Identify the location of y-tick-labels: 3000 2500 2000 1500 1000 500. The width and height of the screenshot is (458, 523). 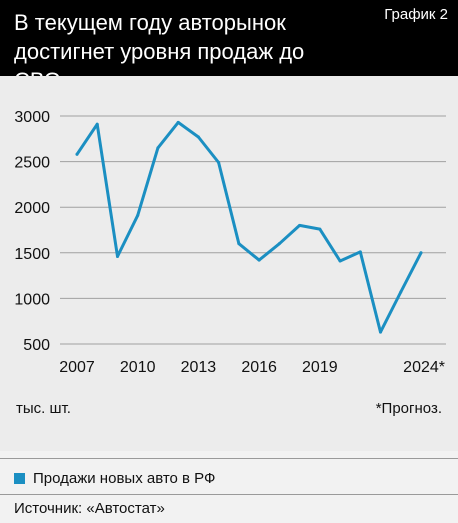
(32, 231).